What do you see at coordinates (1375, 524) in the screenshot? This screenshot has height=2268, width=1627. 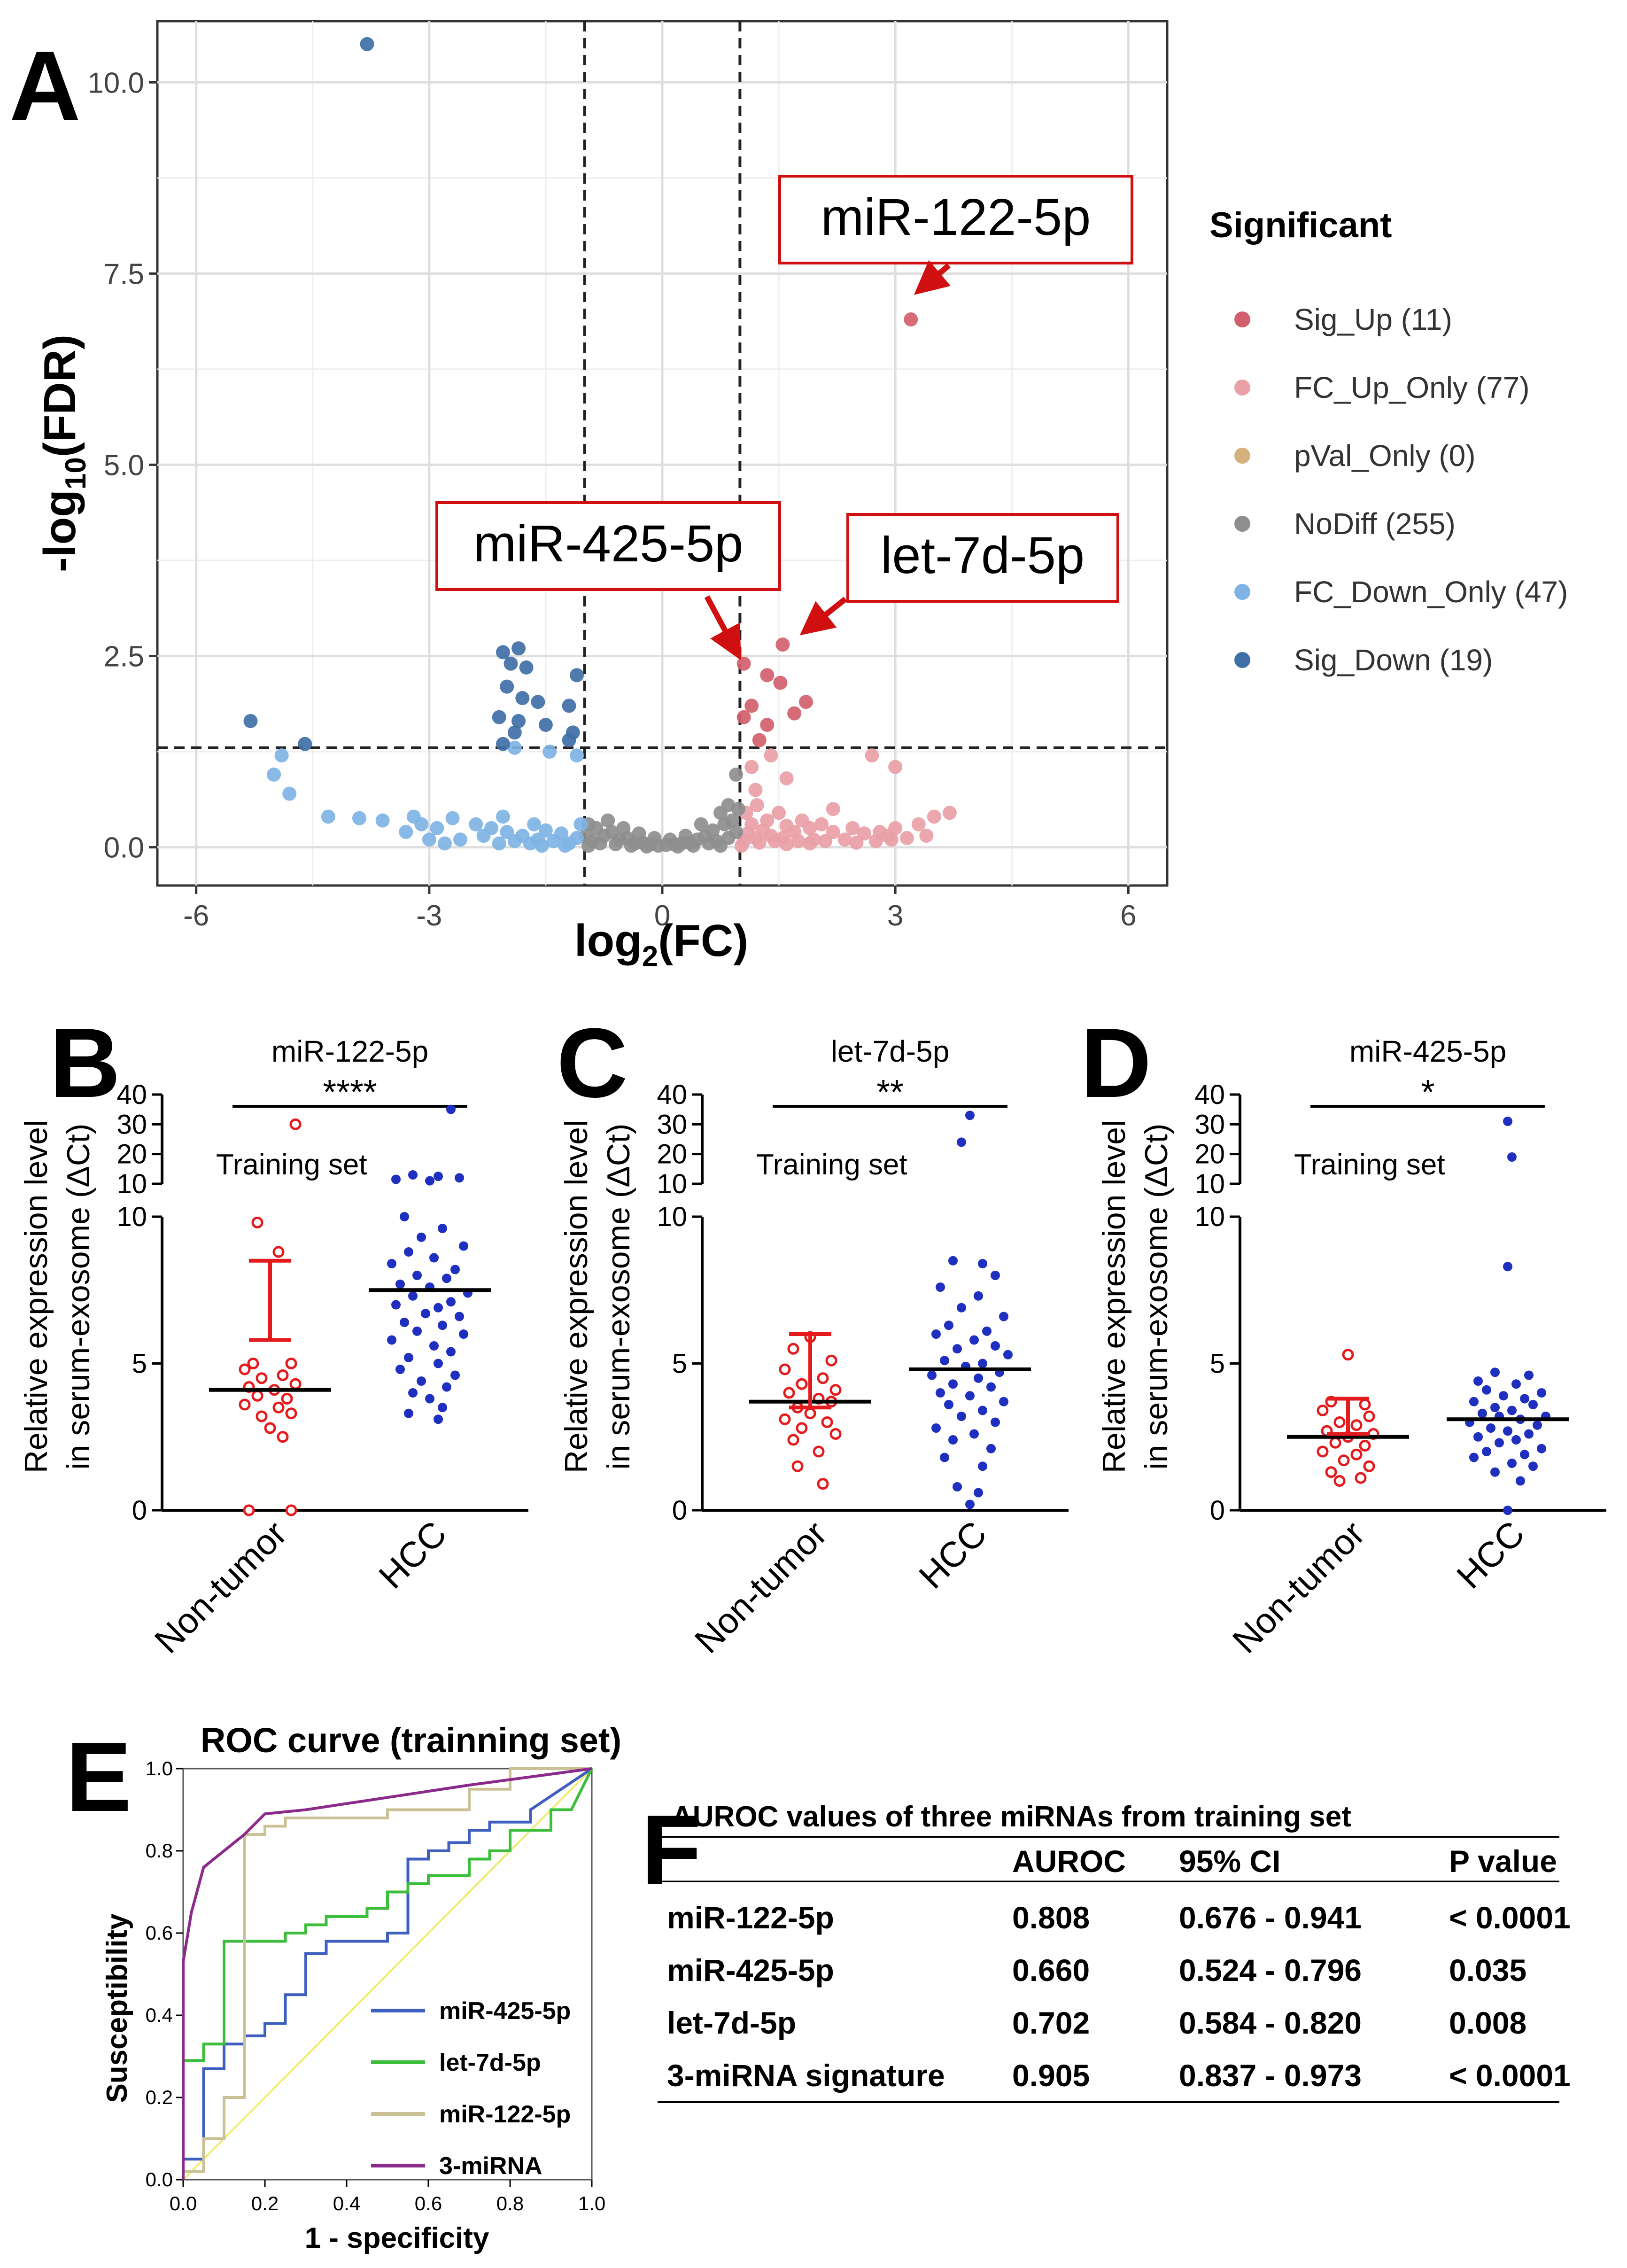 I see `legend-label: NoDiff (255)` at bounding box center [1375, 524].